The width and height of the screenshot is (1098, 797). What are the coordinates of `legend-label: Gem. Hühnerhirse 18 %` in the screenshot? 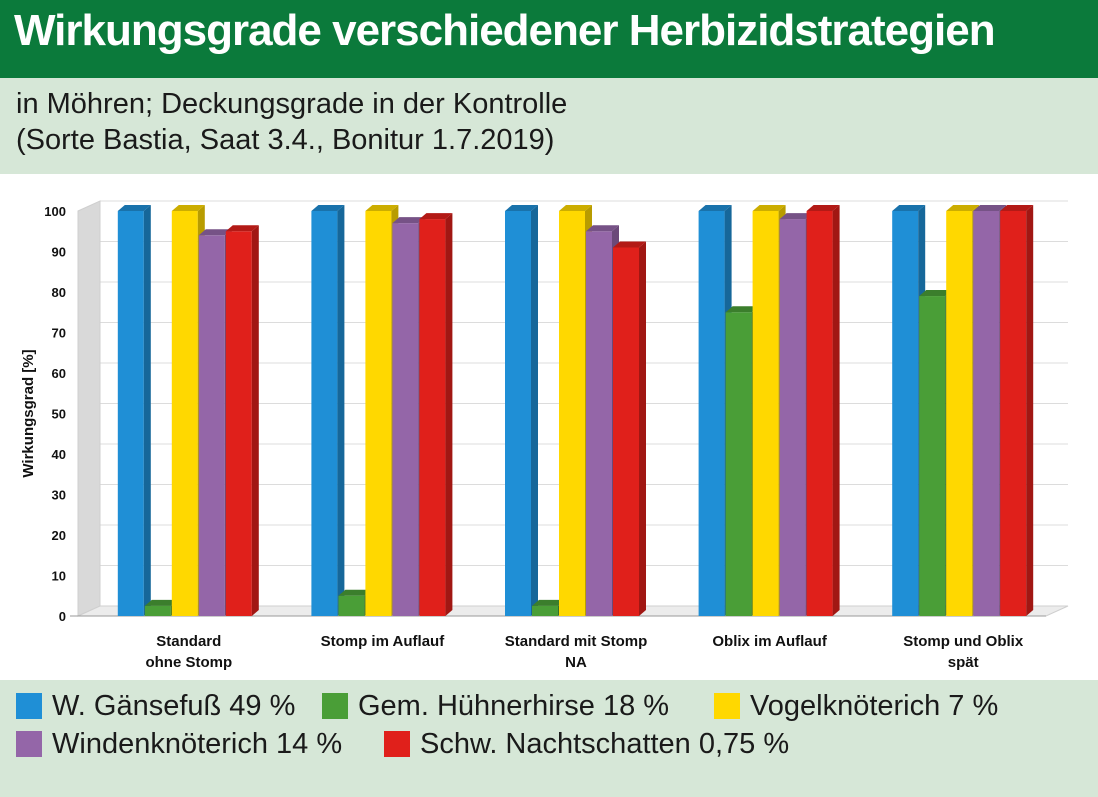 It's located at (514, 705).